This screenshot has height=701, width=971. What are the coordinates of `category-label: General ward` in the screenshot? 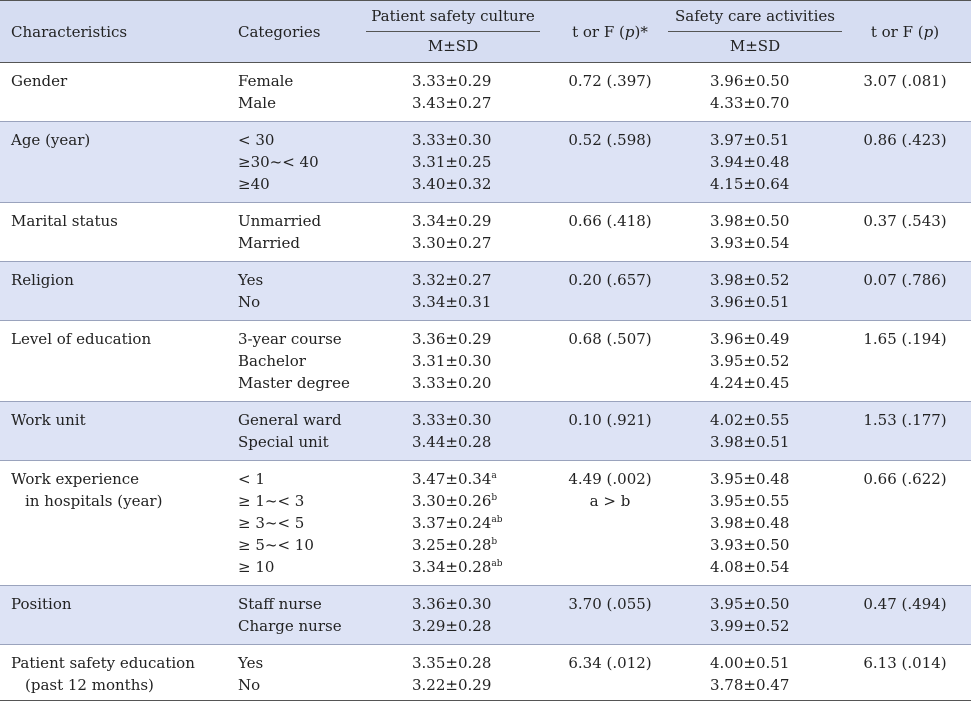 It's located at (290, 420).